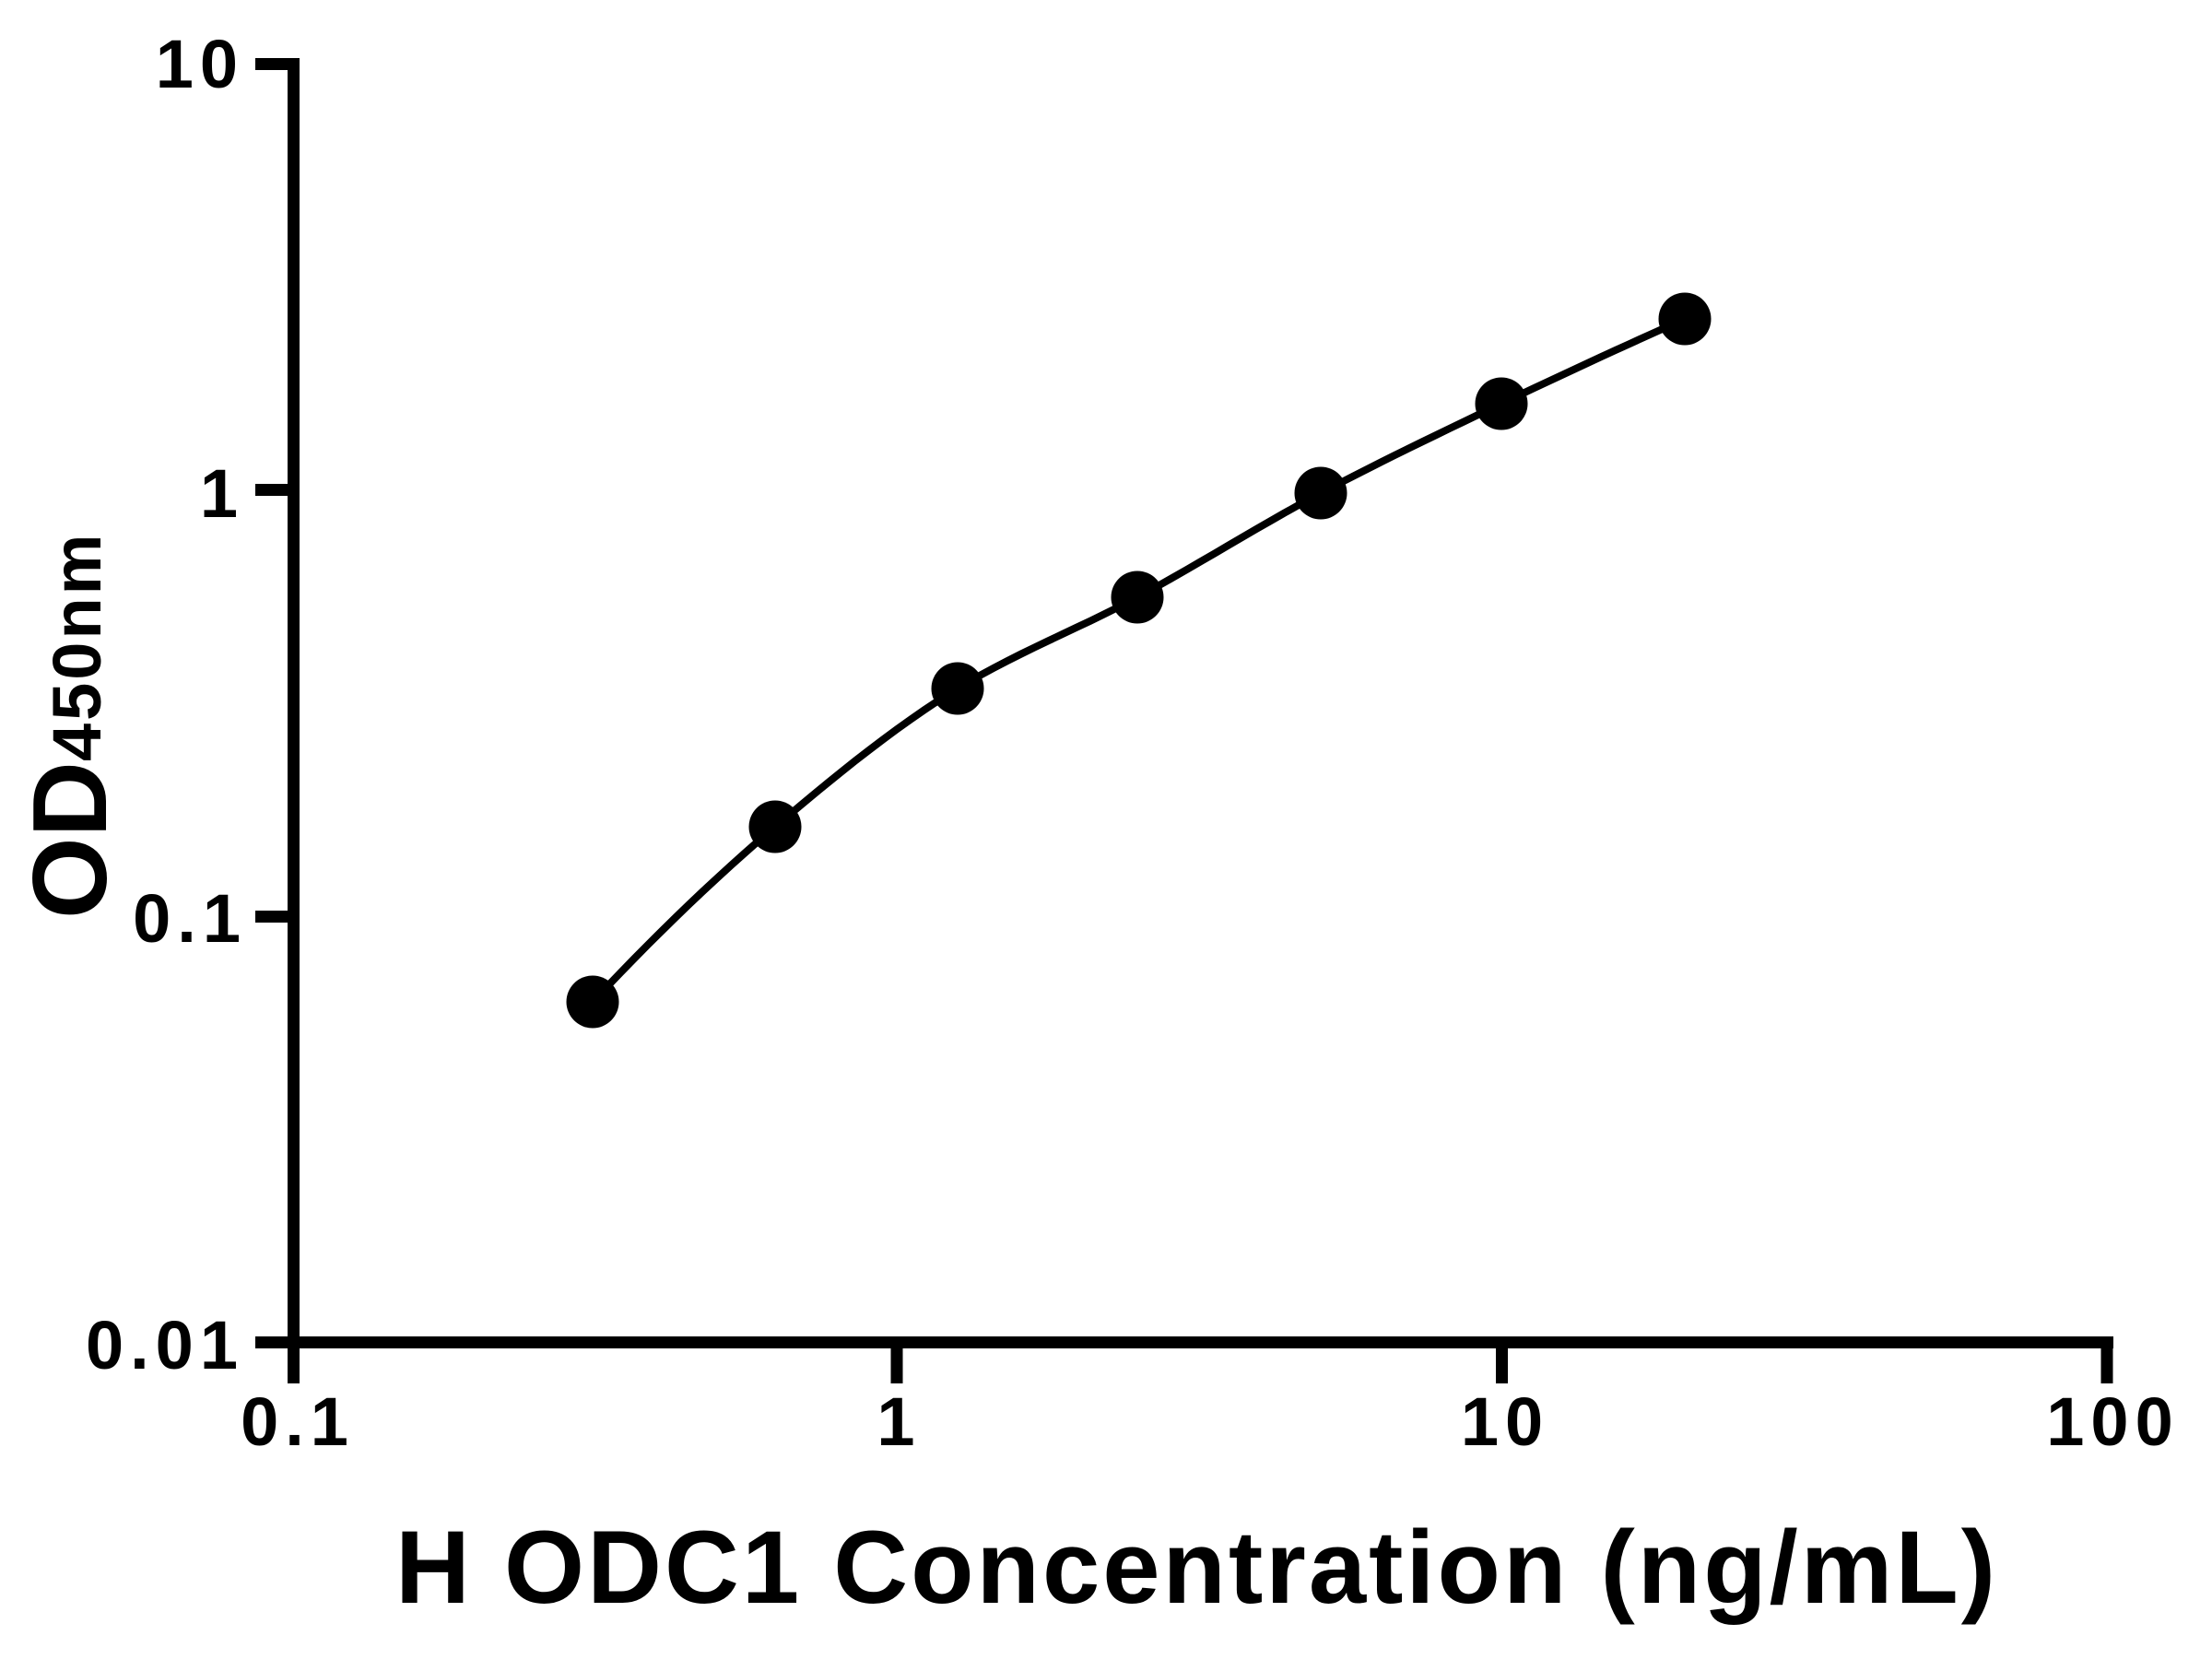 The height and width of the screenshot is (1659, 2212). I want to click on svg-text: H ODC1 Concentration (ng/mL), so click(1196, 1567).